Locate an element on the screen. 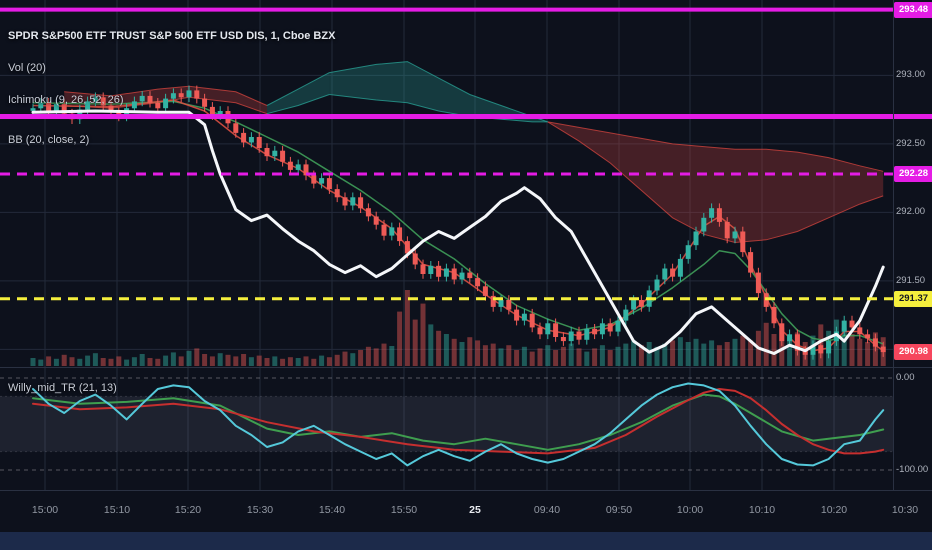 The width and height of the screenshot is (932, 550). legend-ichimoku: Ichimoku (9, 26, 52, 26) is located at coordinates (66, 100).